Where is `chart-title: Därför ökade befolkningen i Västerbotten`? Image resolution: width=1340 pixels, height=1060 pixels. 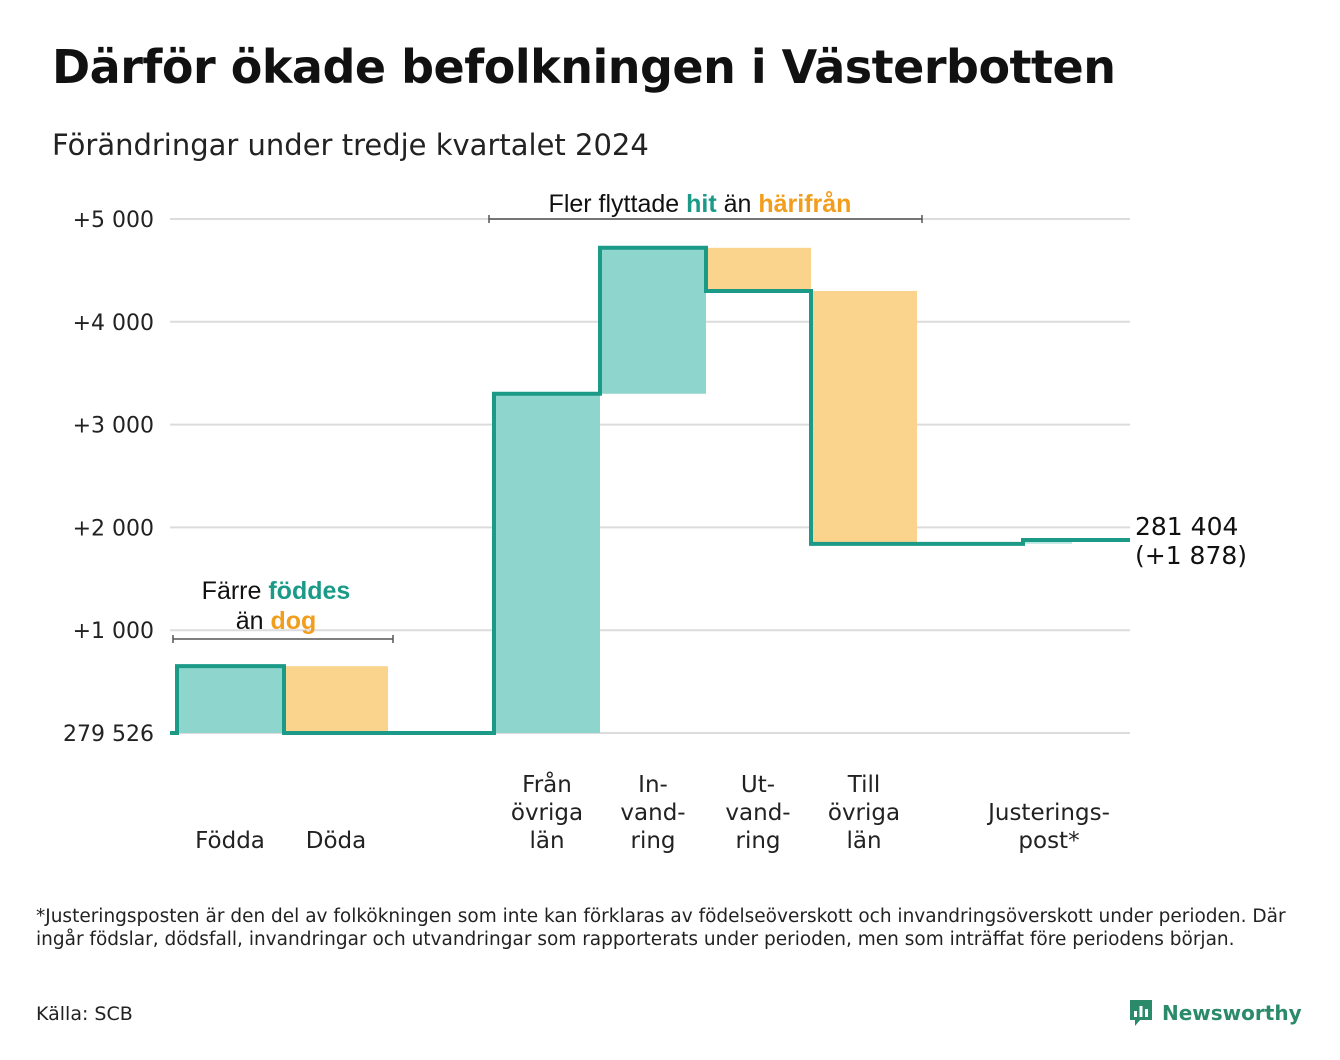 chart-title: Därför ökade befolkningen i Västerbotten is located at coordinates (584, 67).